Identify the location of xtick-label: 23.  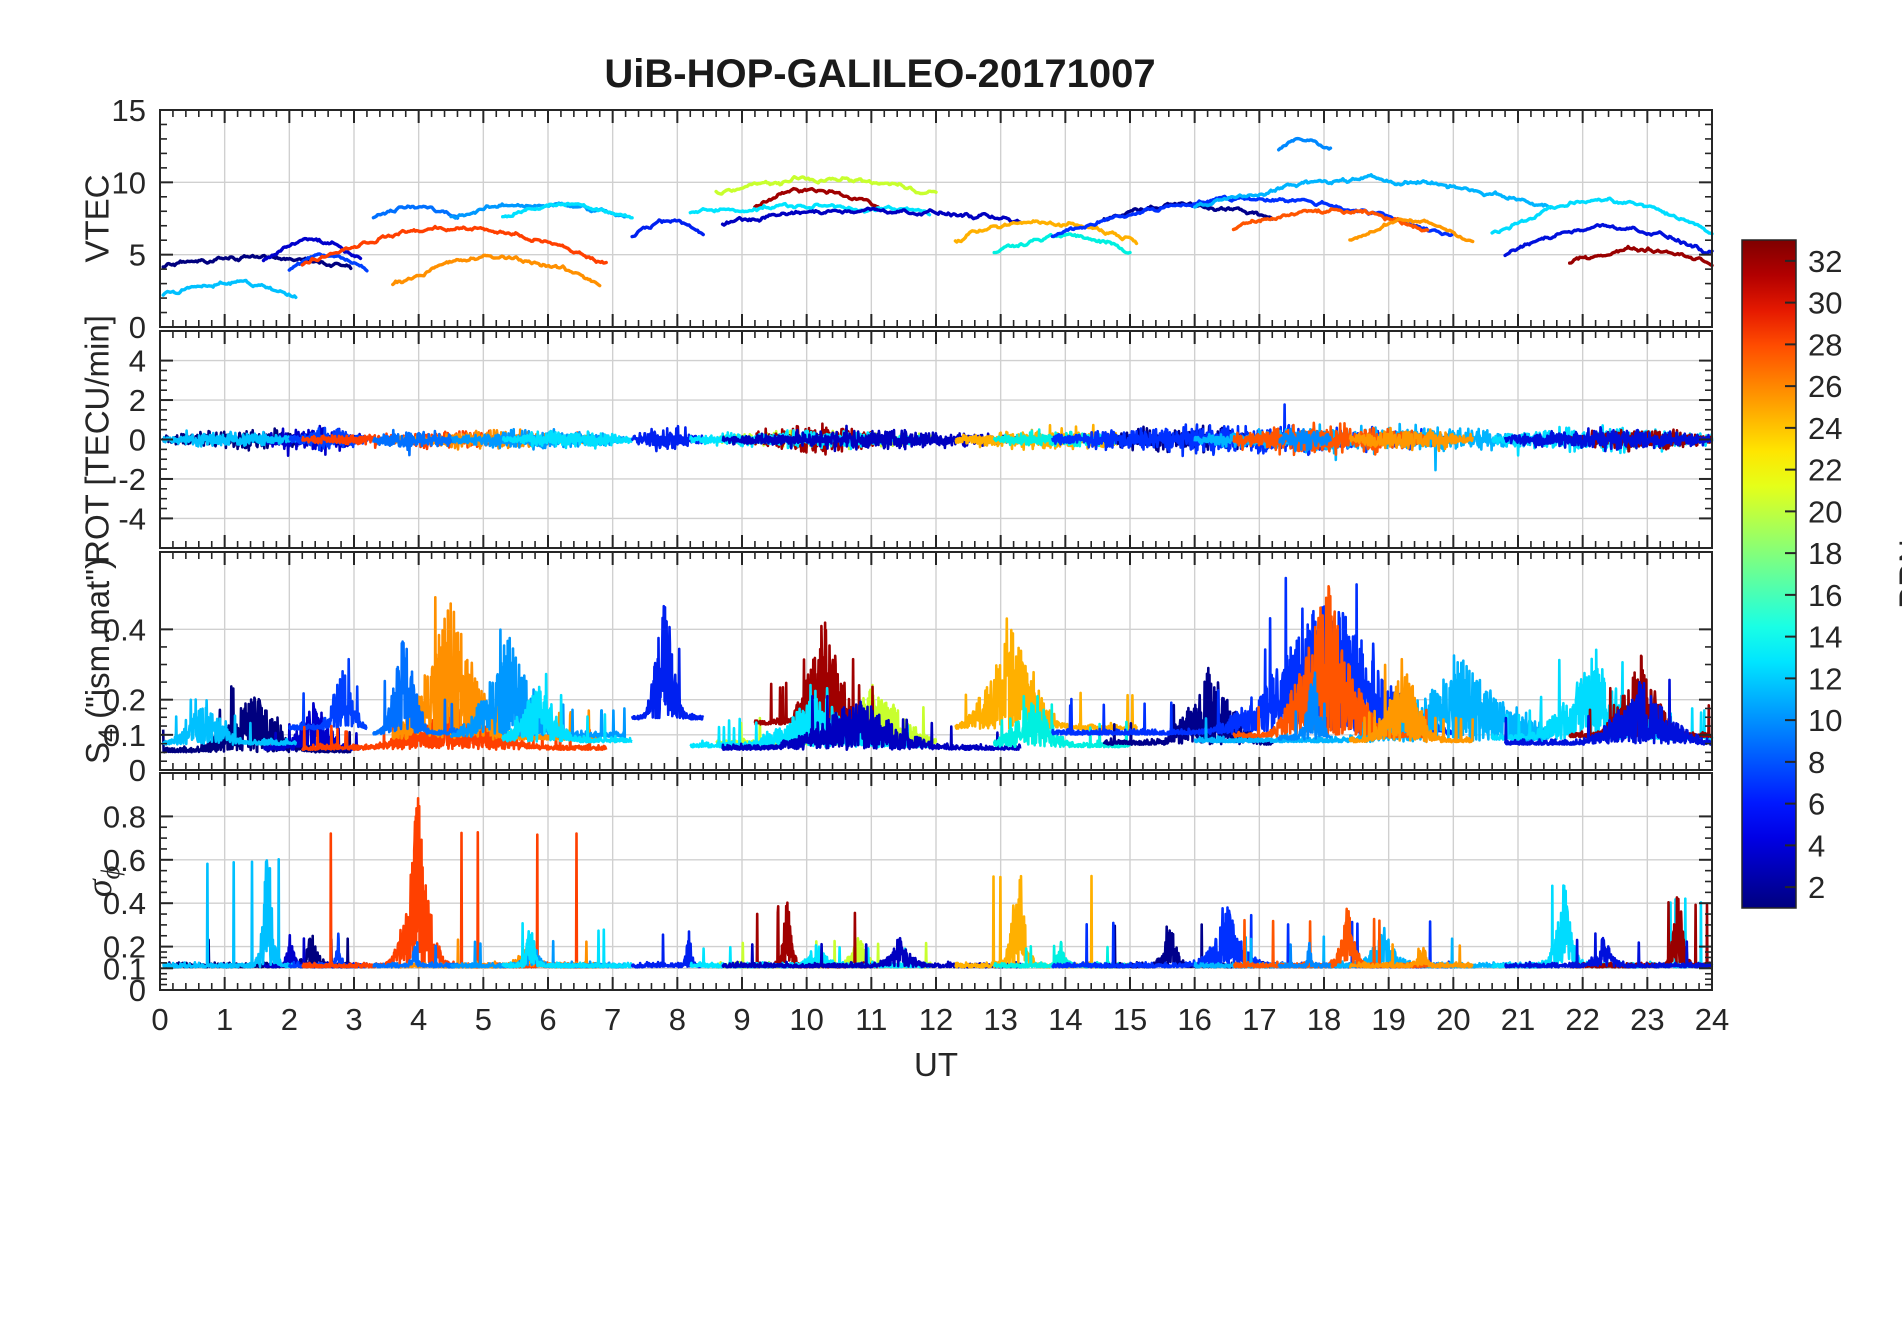
(1647, 1019).